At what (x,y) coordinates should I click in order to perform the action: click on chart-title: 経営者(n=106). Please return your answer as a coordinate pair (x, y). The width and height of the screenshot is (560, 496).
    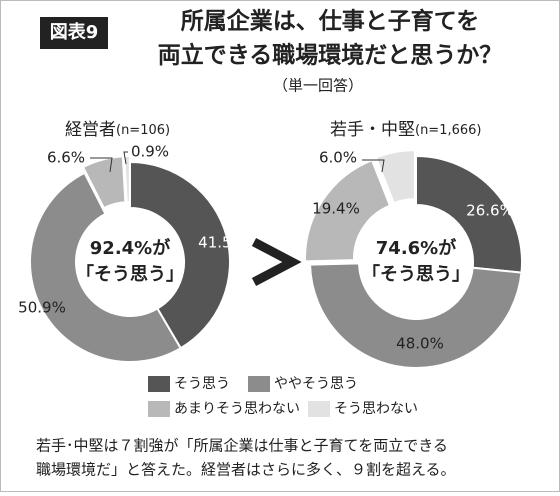
    Looking at the image, I should click on (117, 130).